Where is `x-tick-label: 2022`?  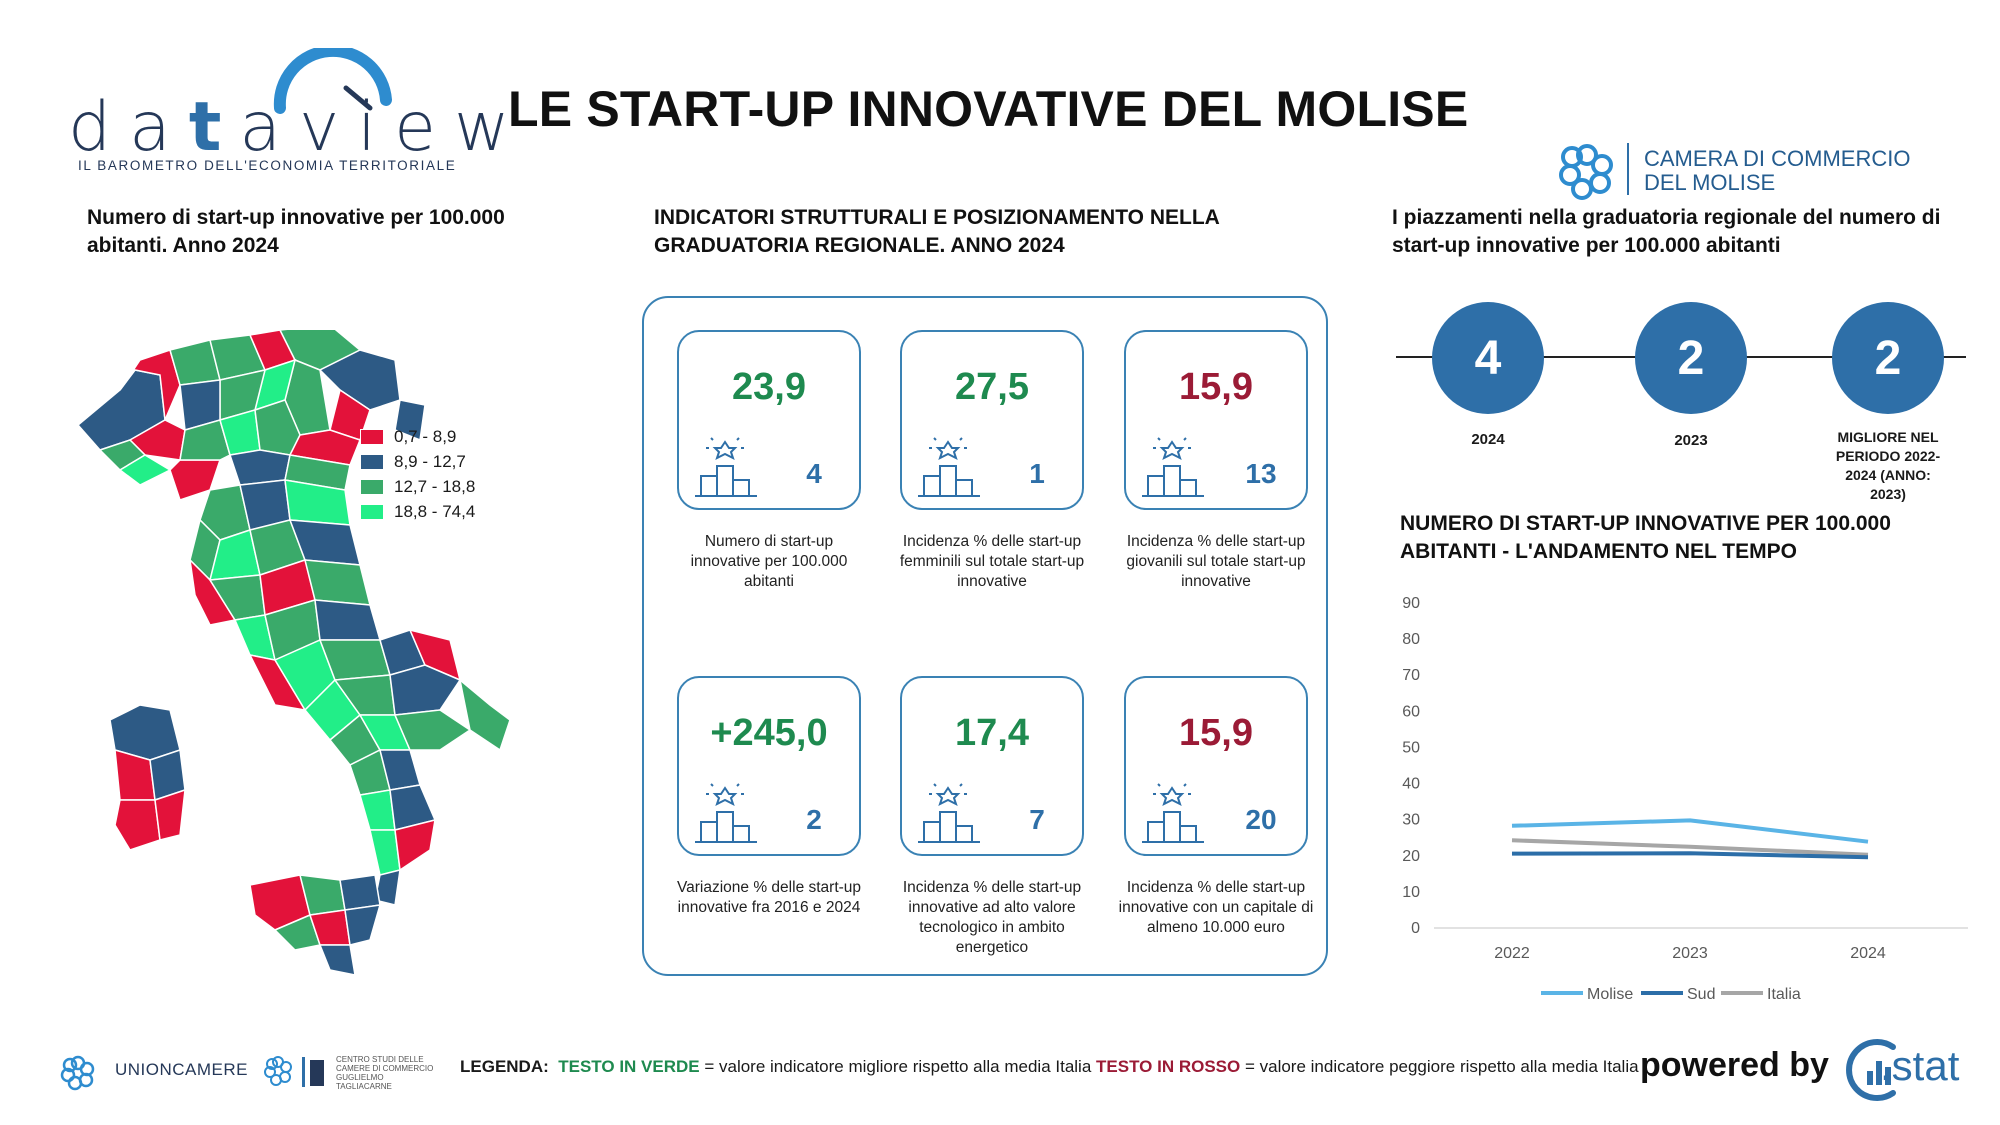 x-tick-label: 2022 is located at coordinates (1512, 953).